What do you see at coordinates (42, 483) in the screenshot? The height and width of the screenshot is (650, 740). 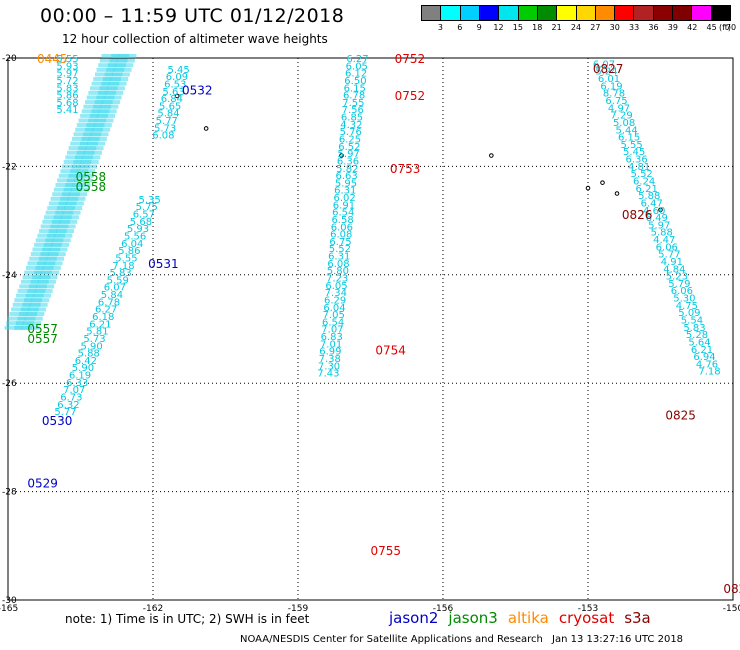 I see `pass-time-label: 0529` at bounding box center [42, 483].